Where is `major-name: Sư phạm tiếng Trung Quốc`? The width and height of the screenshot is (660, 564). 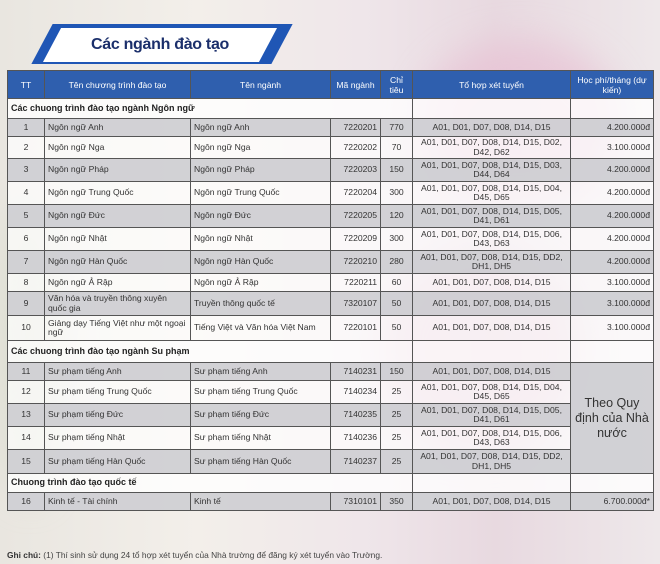
major-name: Sư phạm tiếng Trung Quốc is located at coordinates (260, 392).